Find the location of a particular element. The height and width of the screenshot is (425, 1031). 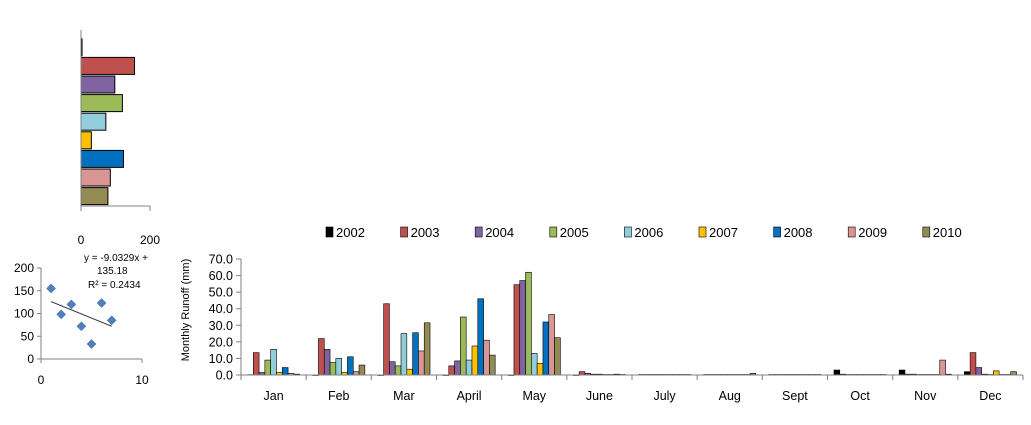

main-y-tick-label: 0.0 is located at coordinates (224, 376).